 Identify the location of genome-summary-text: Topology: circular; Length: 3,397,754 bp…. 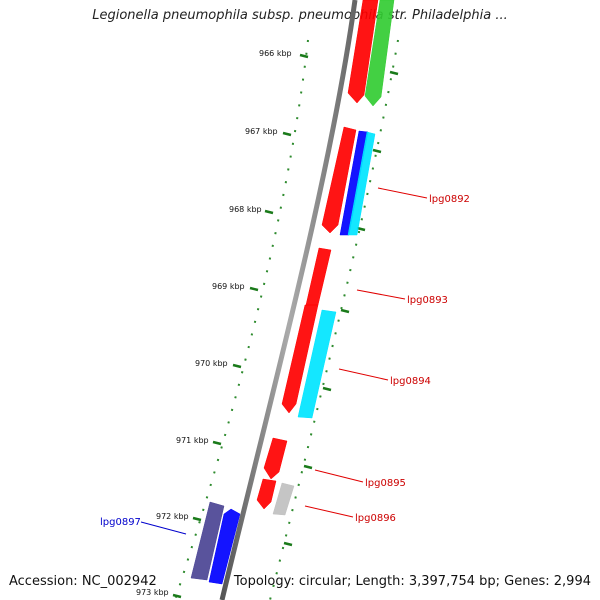
(412, 581).